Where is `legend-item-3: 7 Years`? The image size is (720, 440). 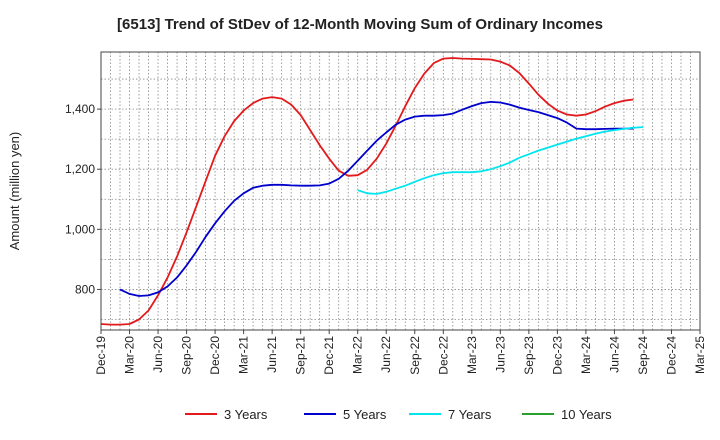 legend-item-3: 7 Years is located at coordinates (450, 414).